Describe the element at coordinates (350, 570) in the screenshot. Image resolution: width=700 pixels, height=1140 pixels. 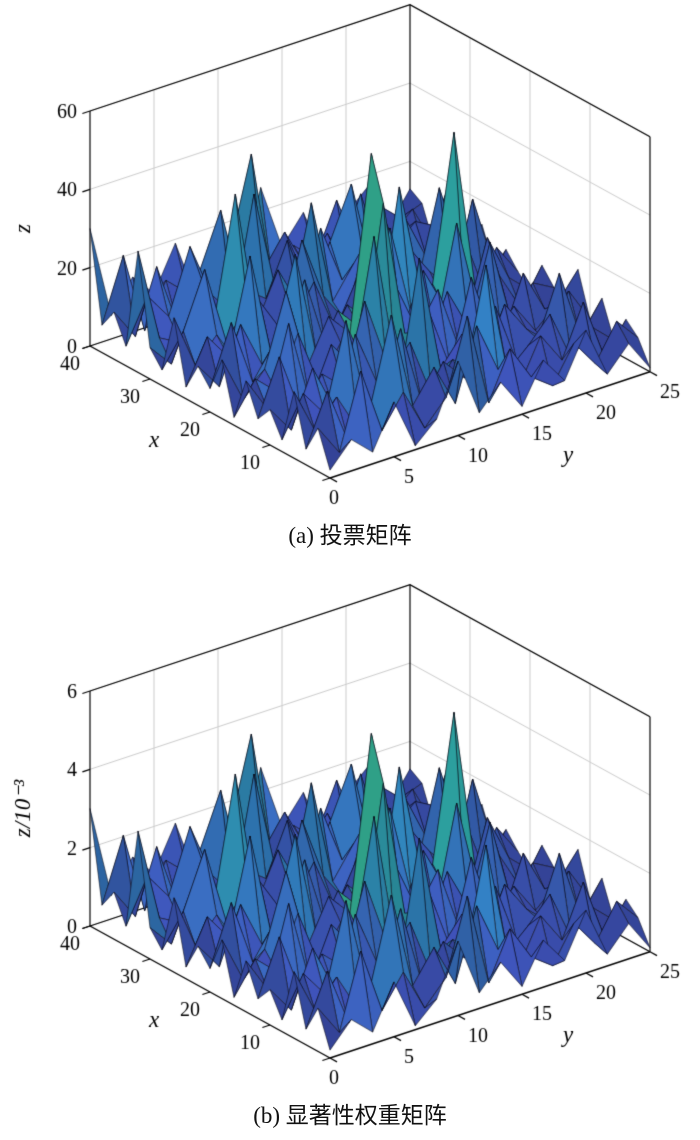
I see `panel-gap` at that location.